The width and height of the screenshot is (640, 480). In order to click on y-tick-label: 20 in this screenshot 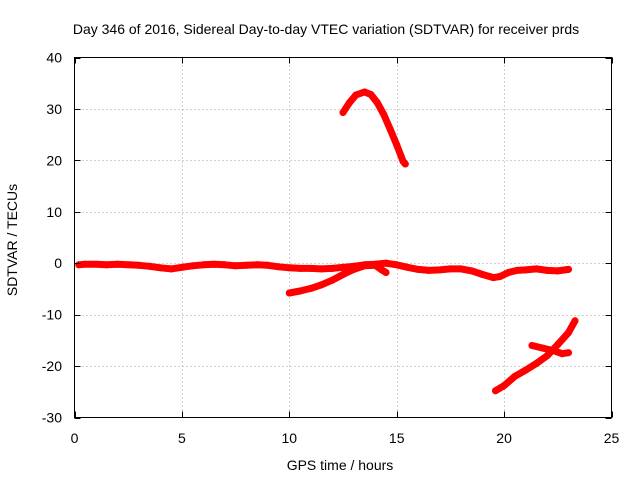, I will do `click(54, 160)`.